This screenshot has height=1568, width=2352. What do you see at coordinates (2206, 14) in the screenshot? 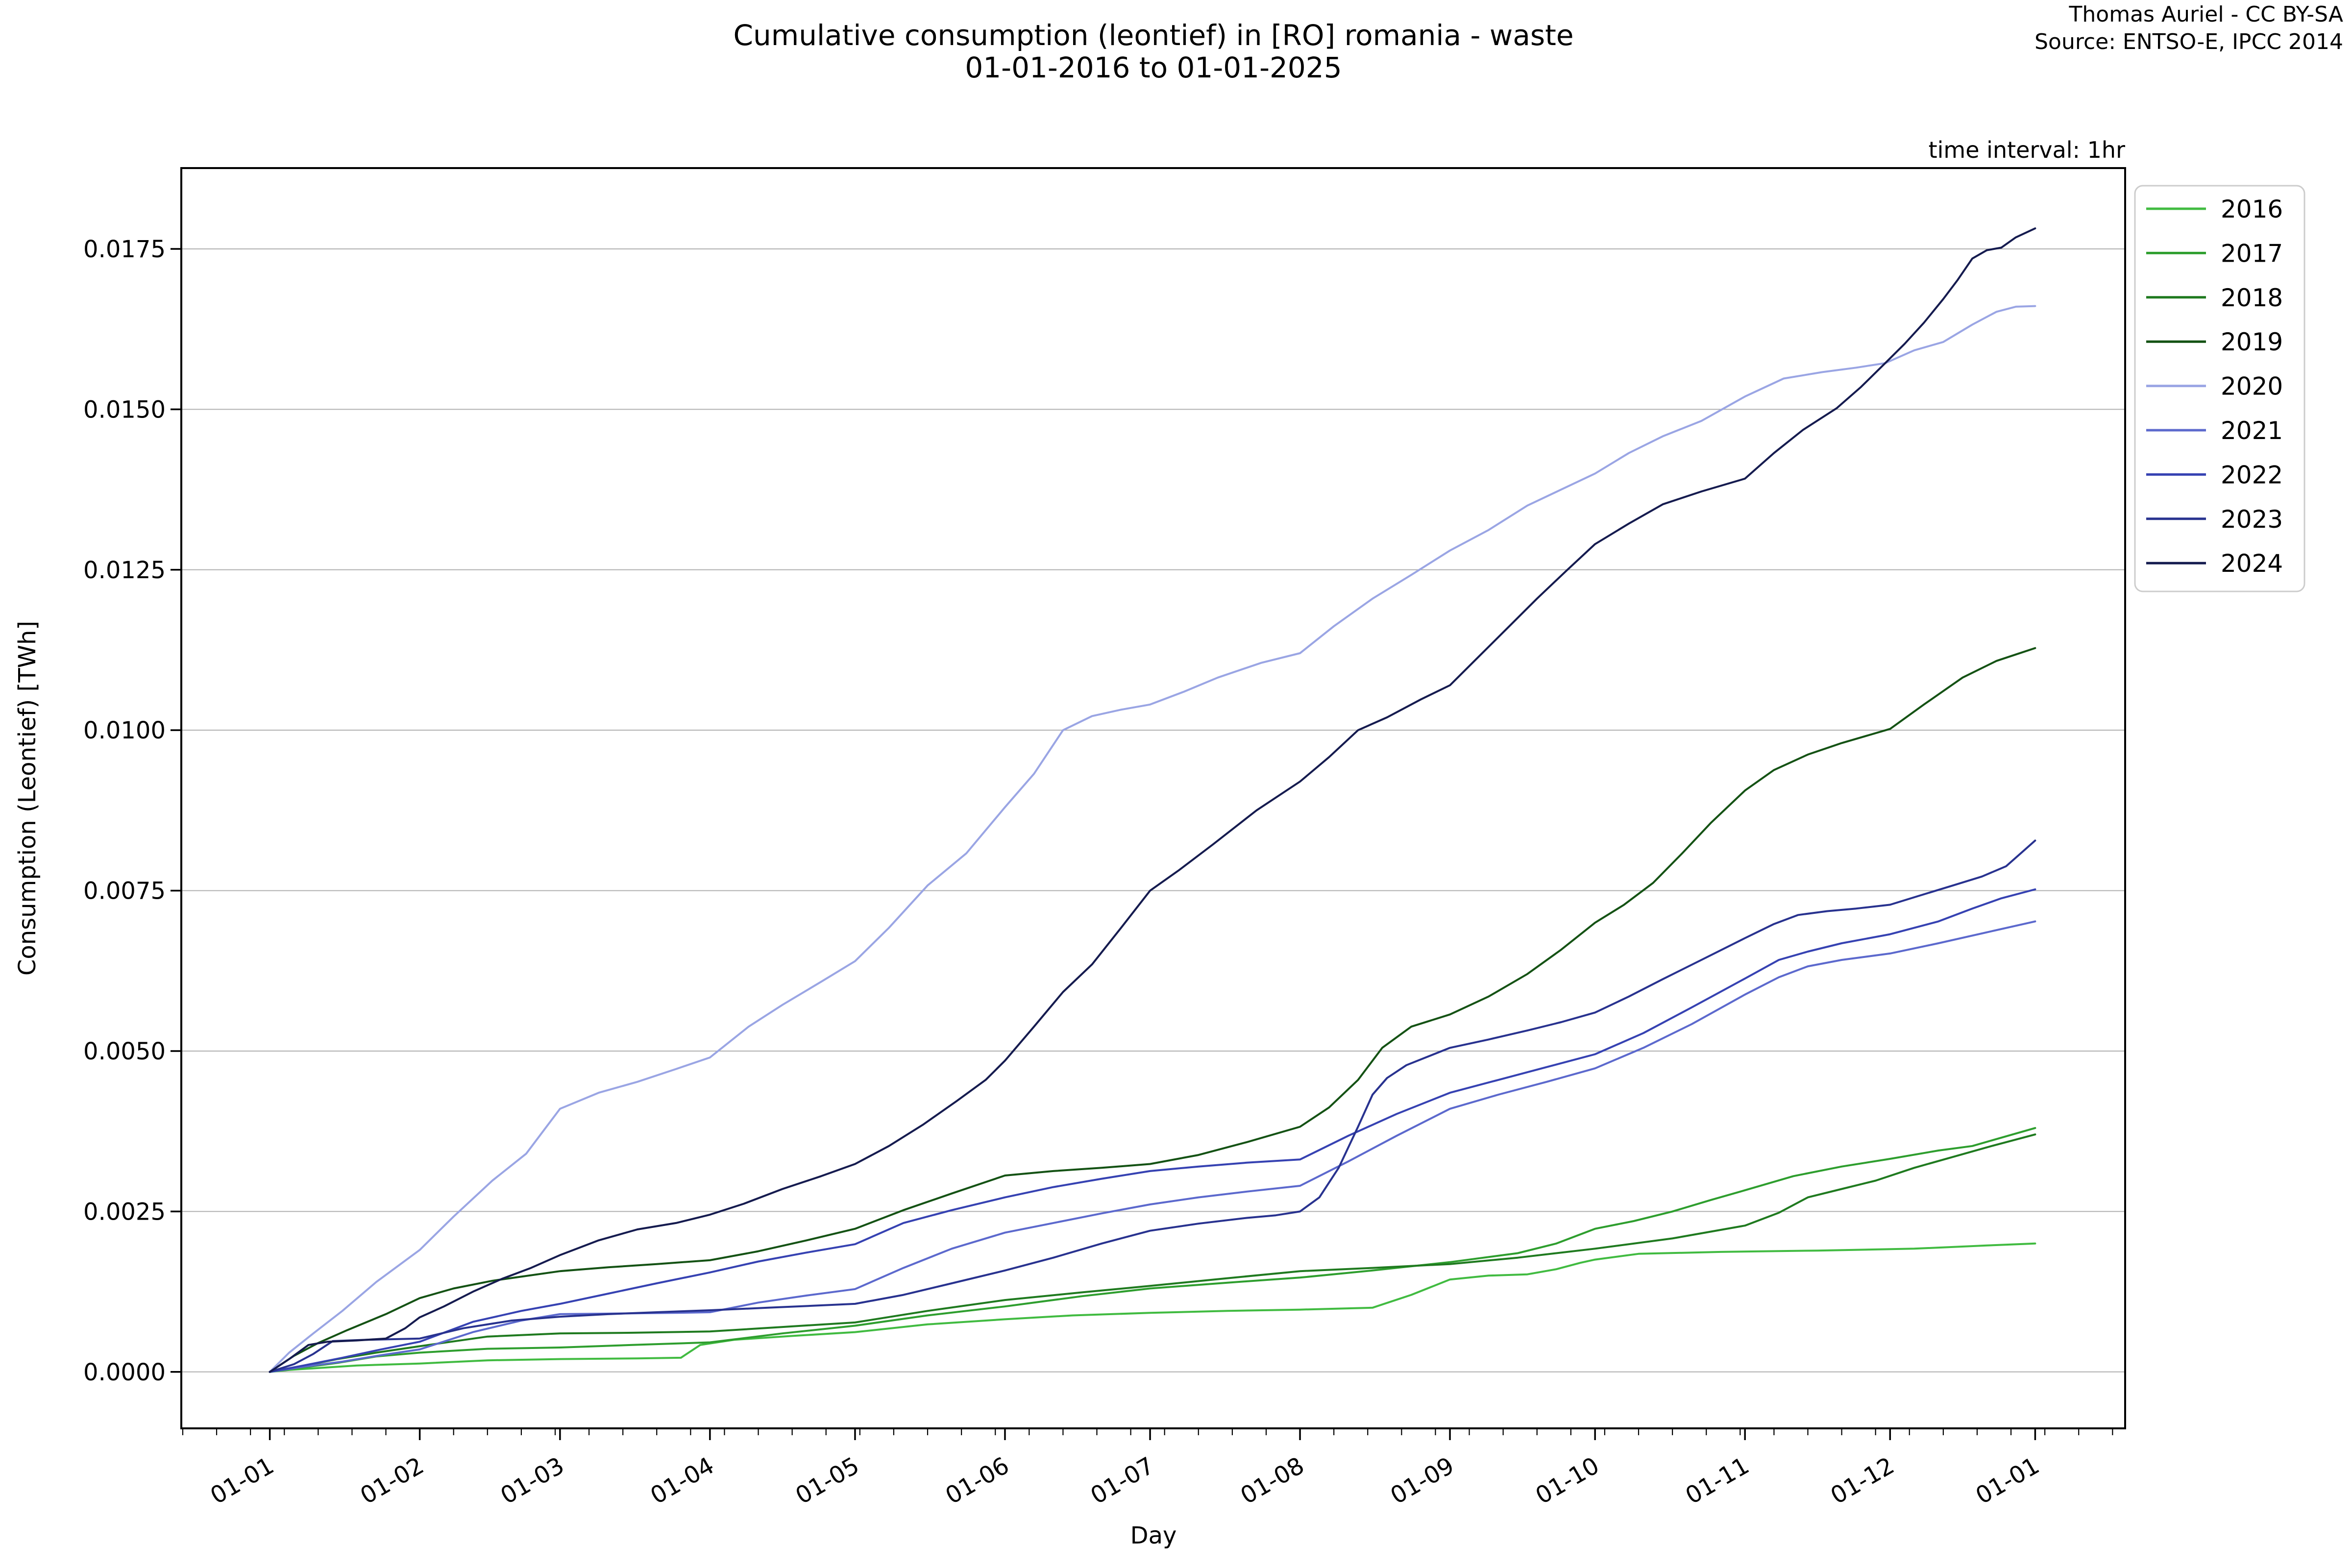
I see `attribution-line1: Thomas Auriel - CC BY-SA` at bounding box center [2206, 14].